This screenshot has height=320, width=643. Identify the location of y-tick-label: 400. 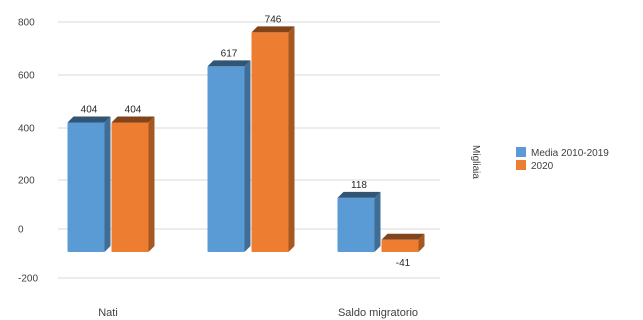
(26, 129).